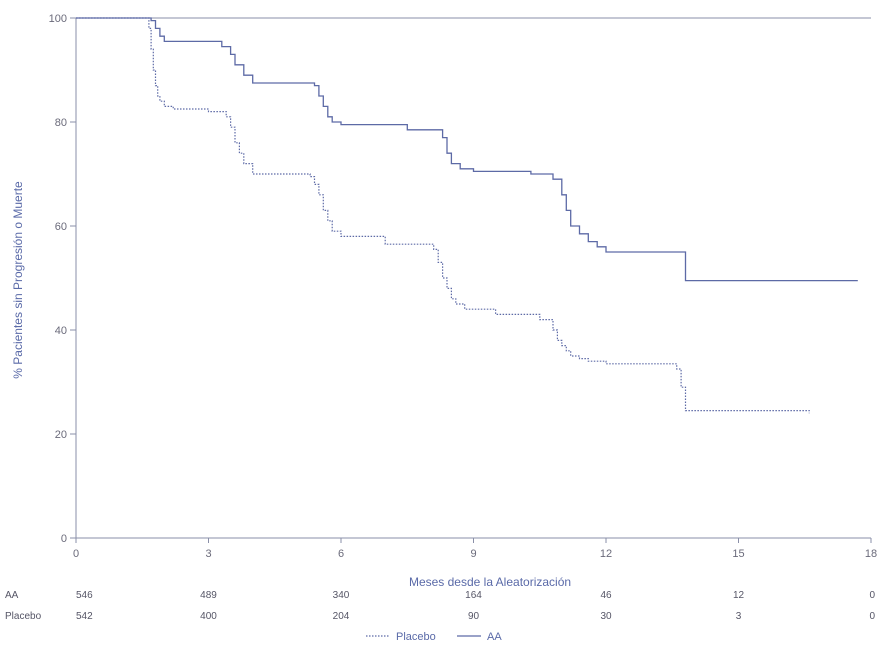  I want to click on risk-count: 46, so click(606, 595).